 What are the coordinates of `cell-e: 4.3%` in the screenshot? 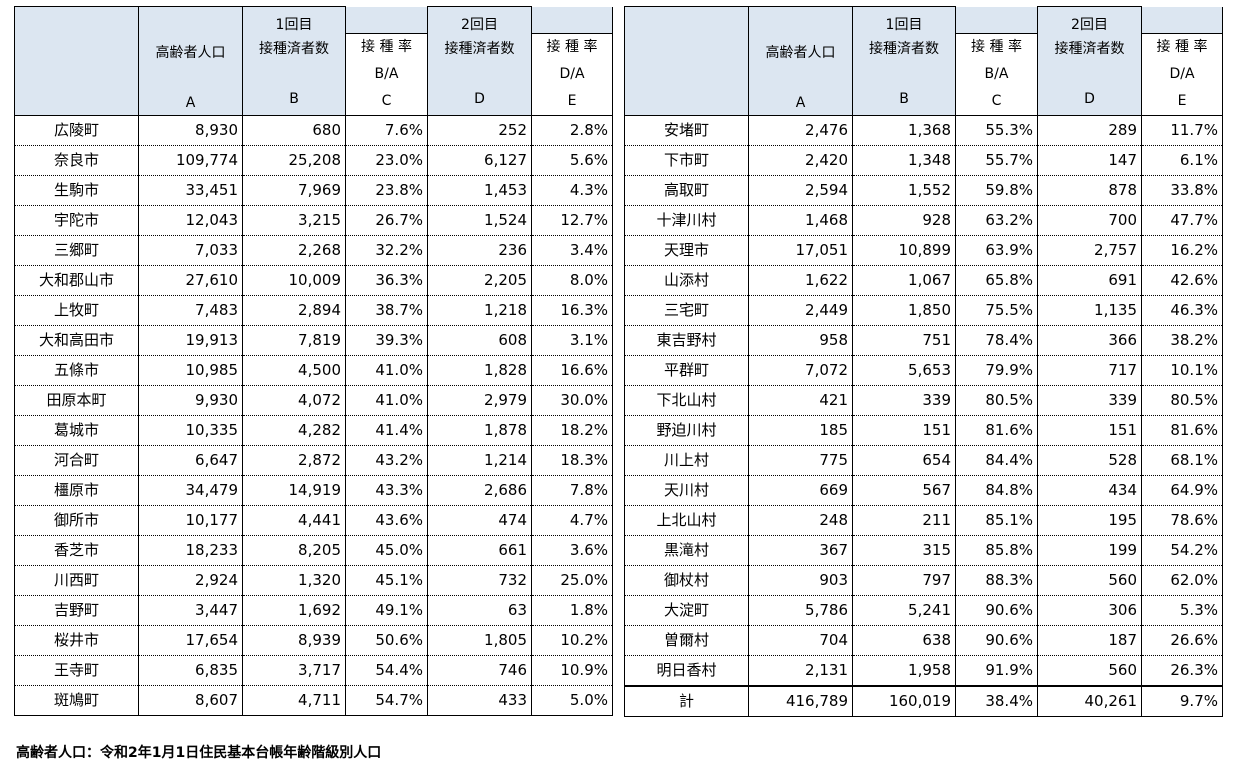 It's located at (572, 190).